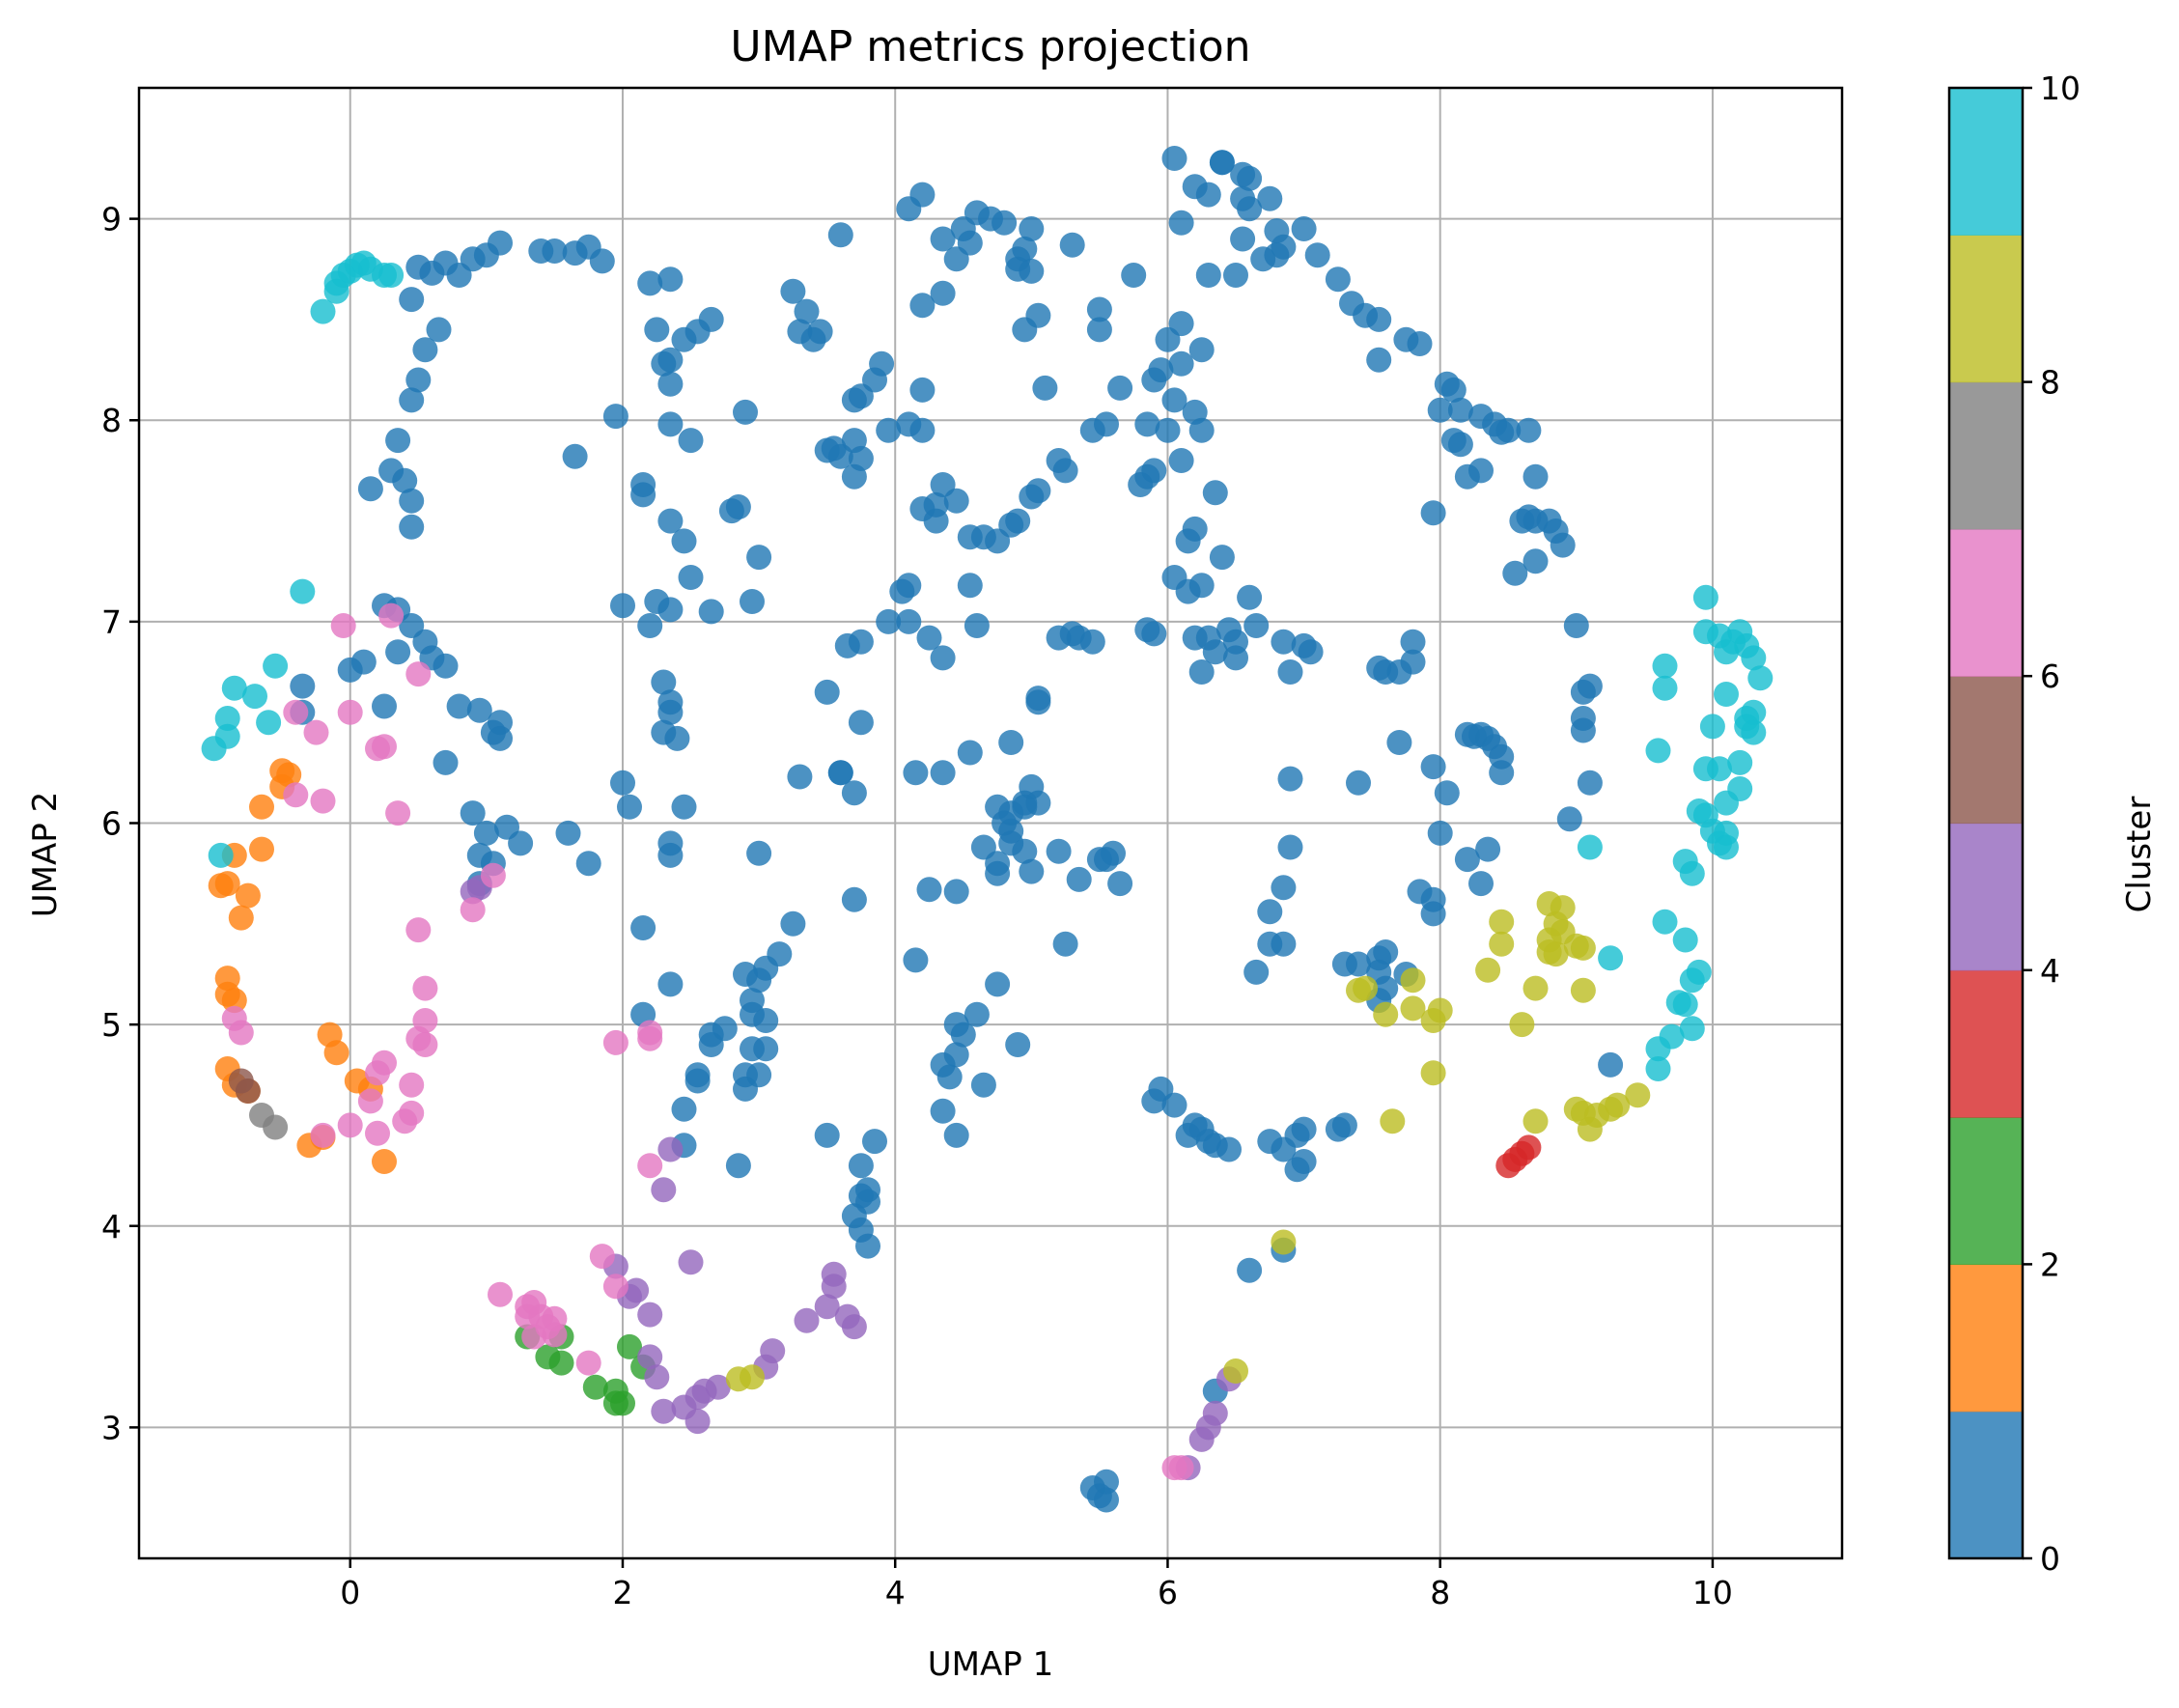  I want to click on x-axis-label: UMAP 1, so click(990, 1665).